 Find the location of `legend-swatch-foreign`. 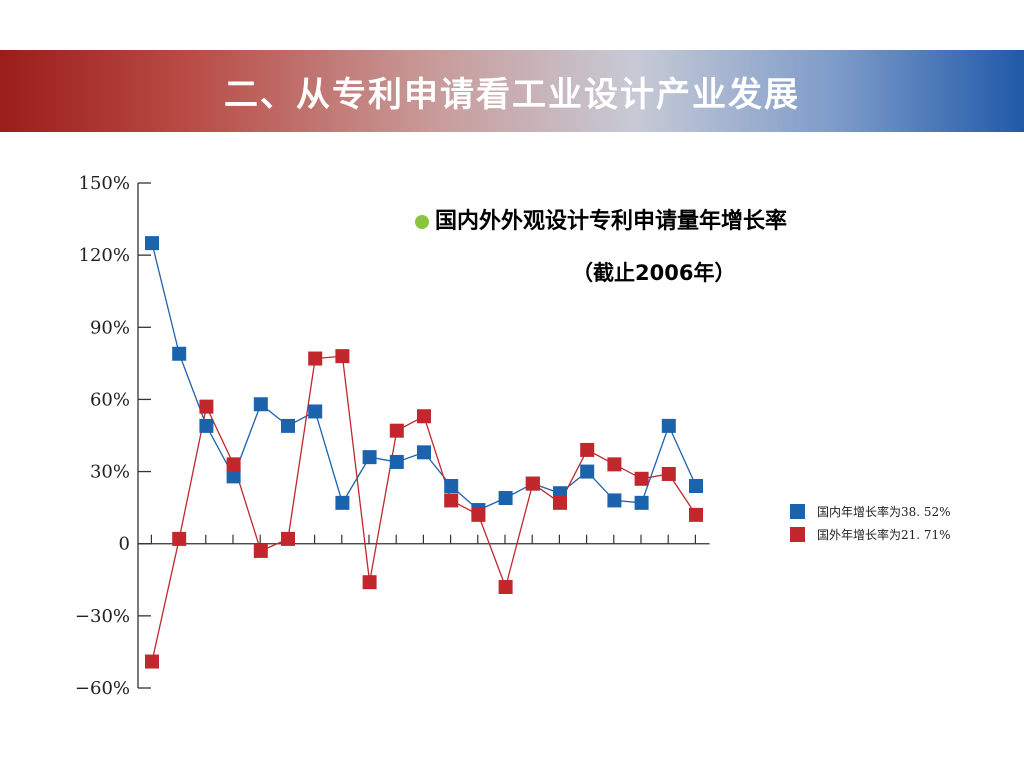

legend-swatch-foreign is located at coordinates (797, 534).